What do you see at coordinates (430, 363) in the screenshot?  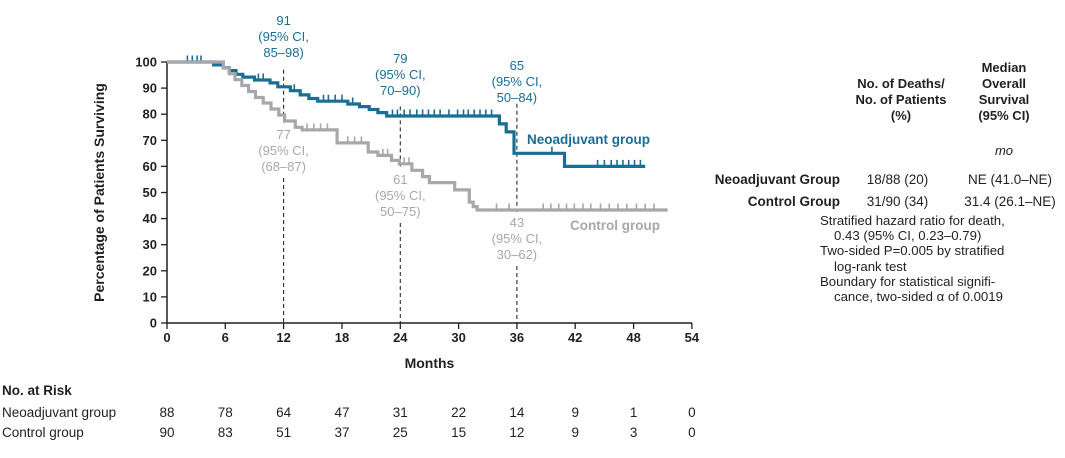 I see `x-axis-title: Months` at bounding box center [430, 363].